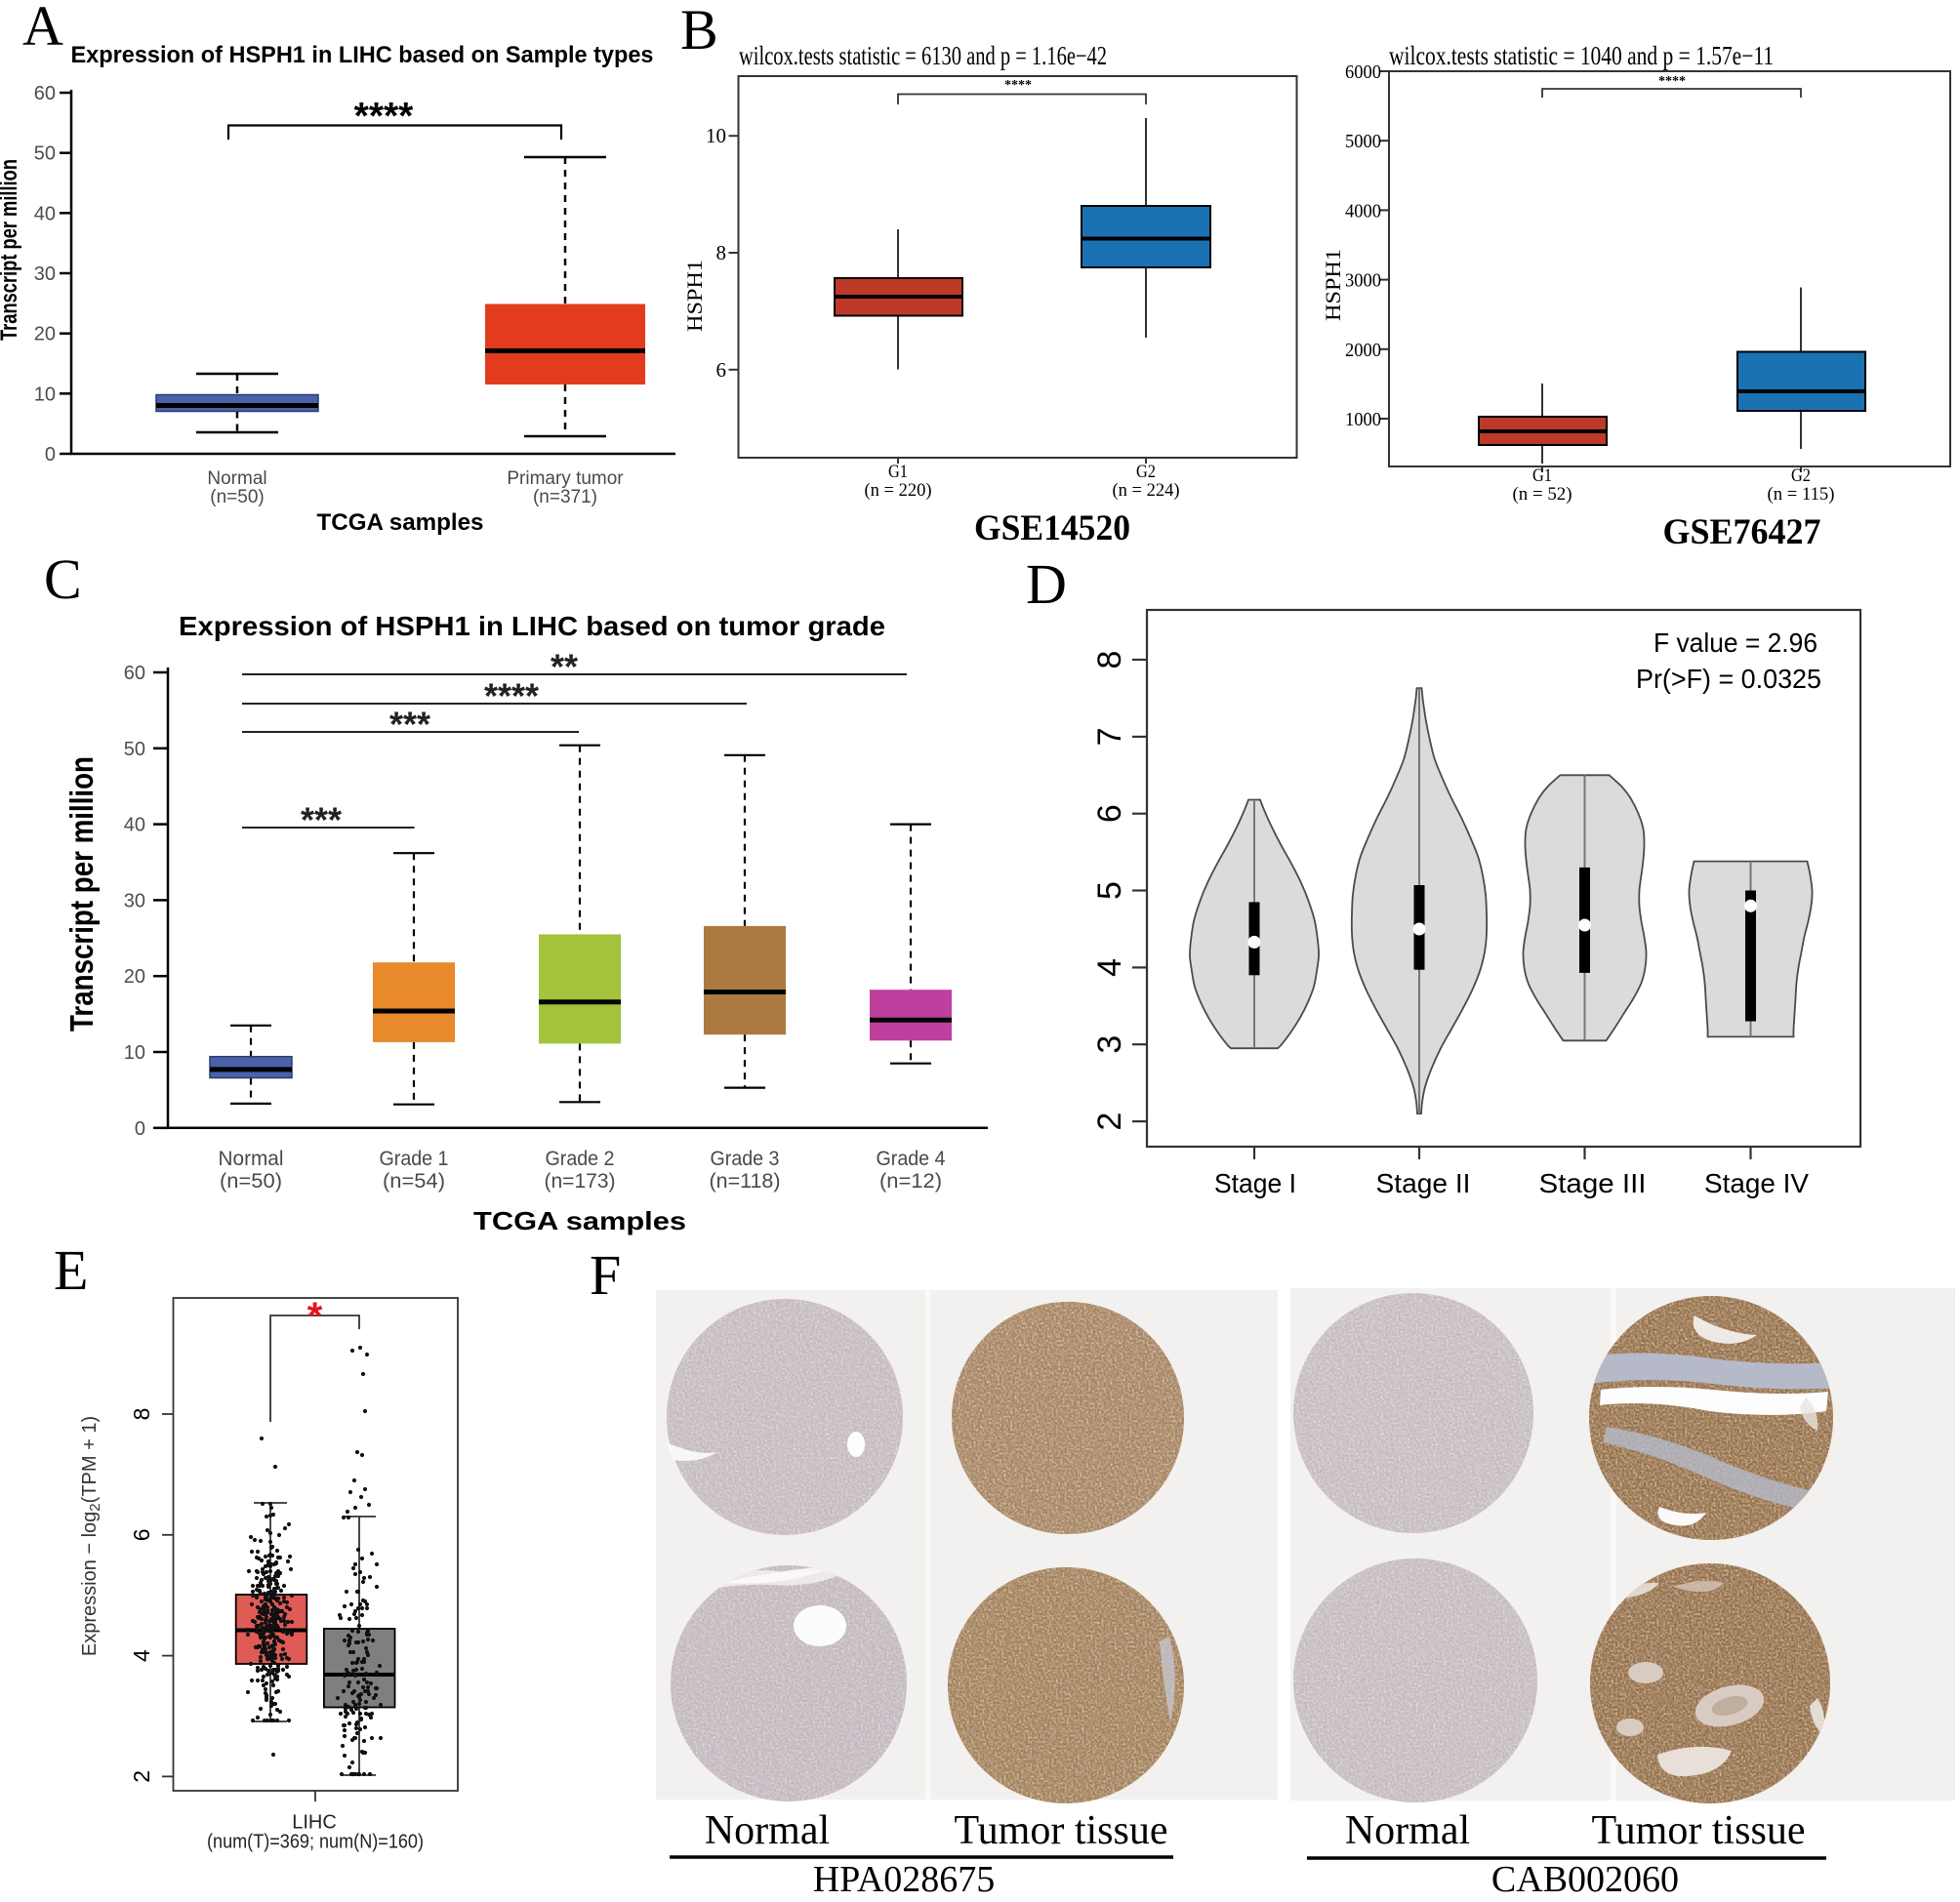 The image size is (1960, 1902). What do you see at coordinates (314, 1823) in the screenshot?
I see `svg-text: LIHC` at bounding box center [314, 1823].